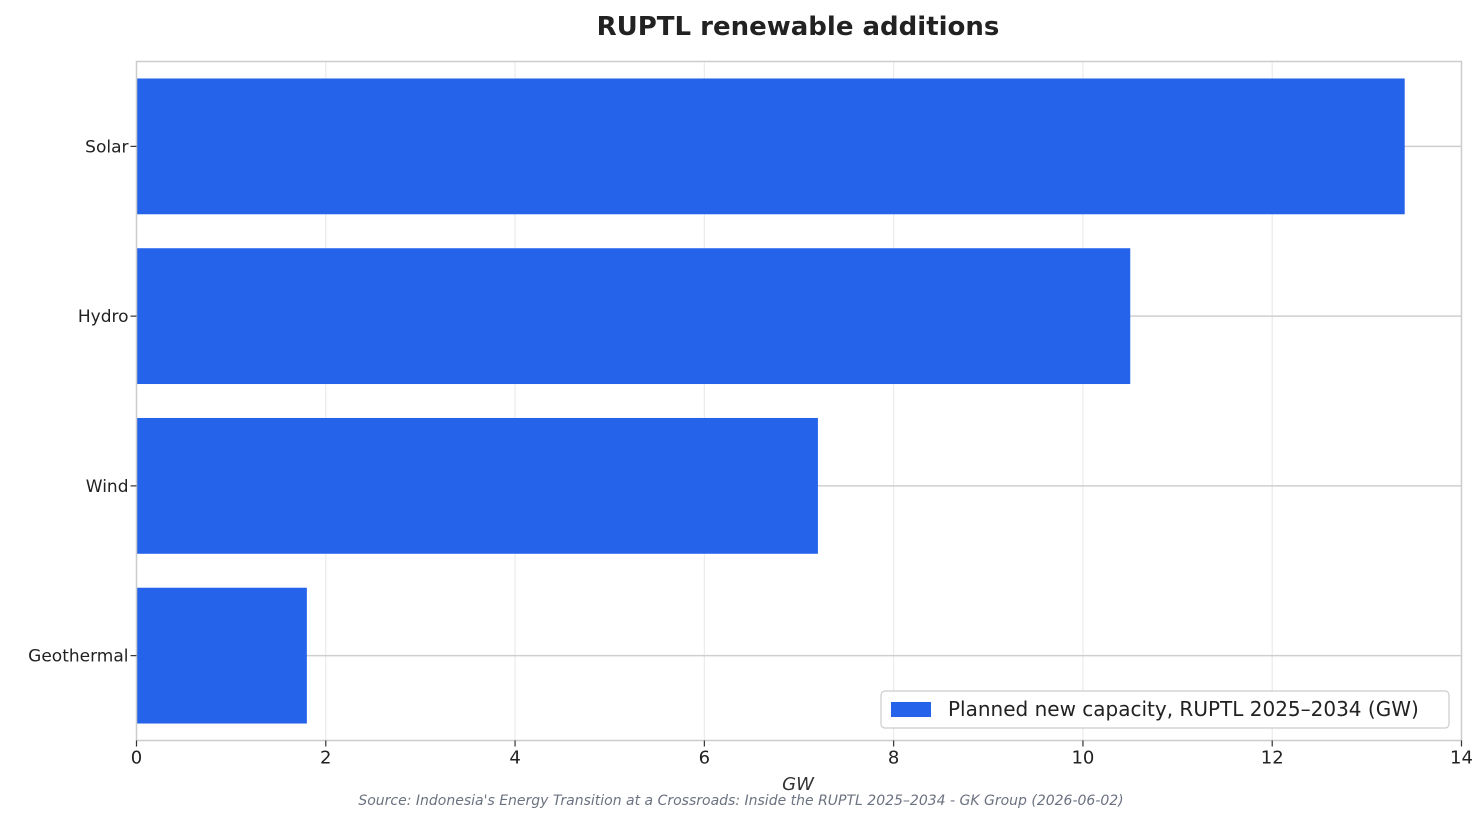 This screenshot has height=824, width=1482. What do you see at coordinates (893, 758) in the screenshot?
I see `x-tick-label: 8` at bounding box center [893, 758].